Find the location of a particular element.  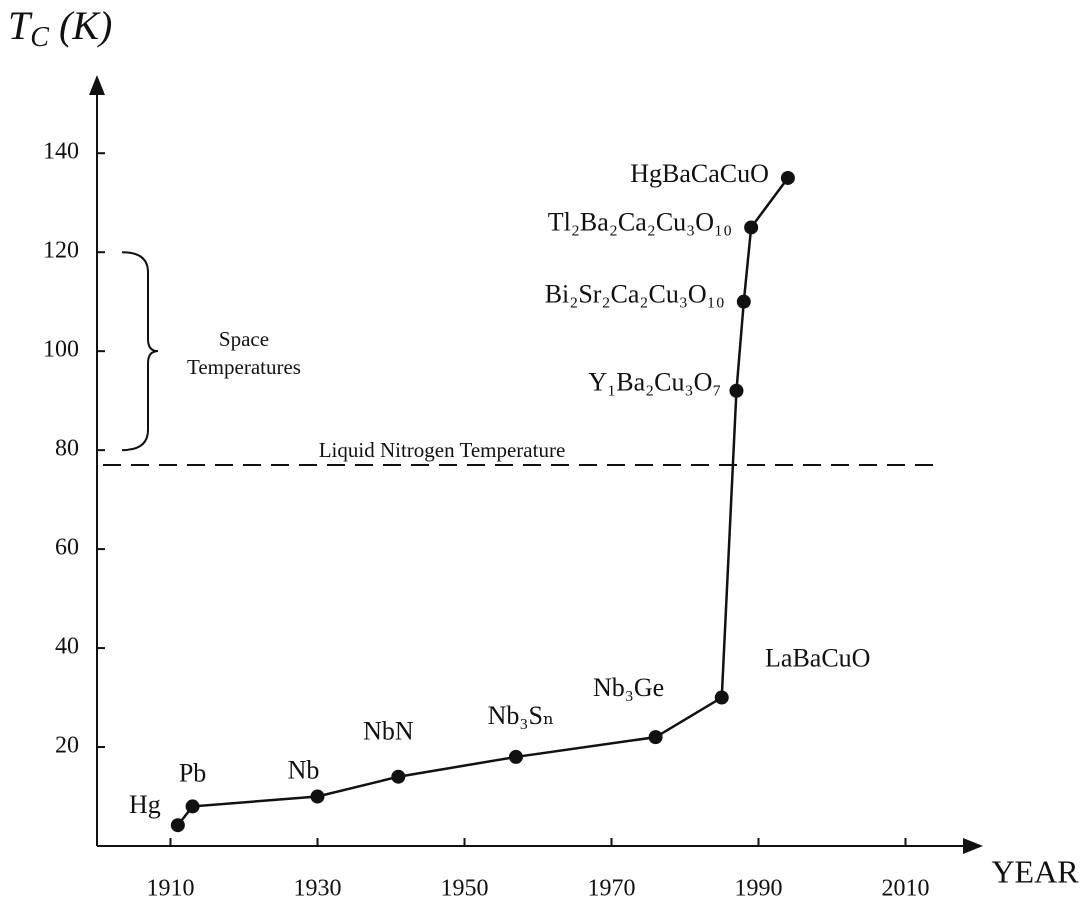

range-annotation-text: Temperatures is located at coordinates (244, 367).